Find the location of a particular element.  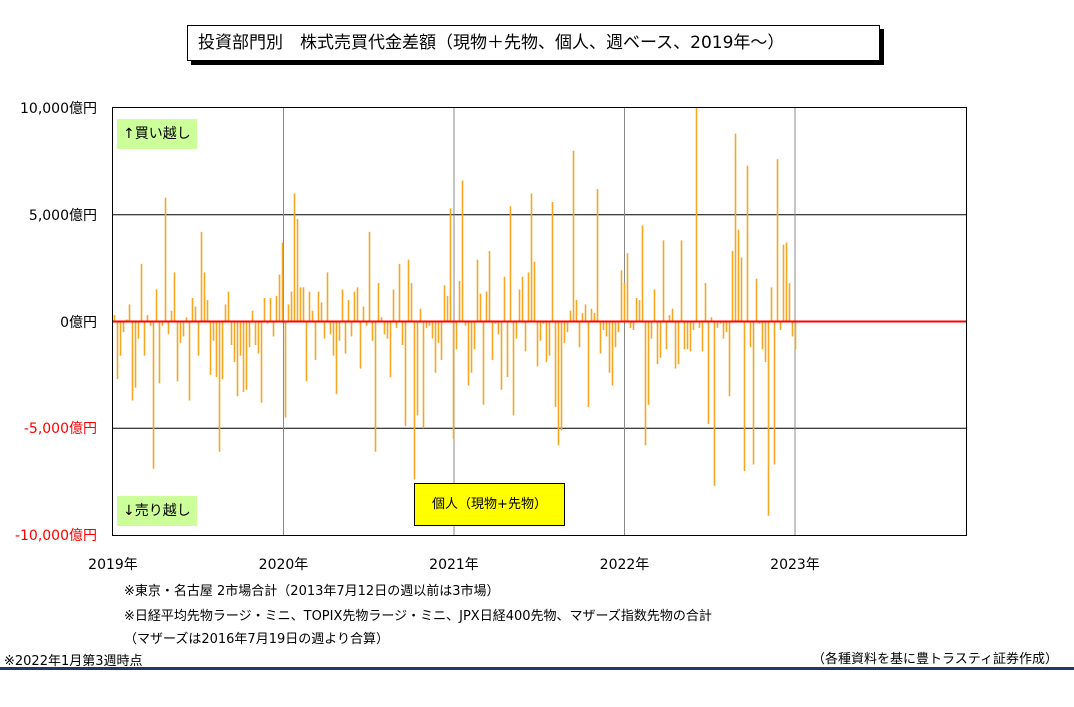

legend-box: 個人（現物+先物） is located at coordinates (489, 504).